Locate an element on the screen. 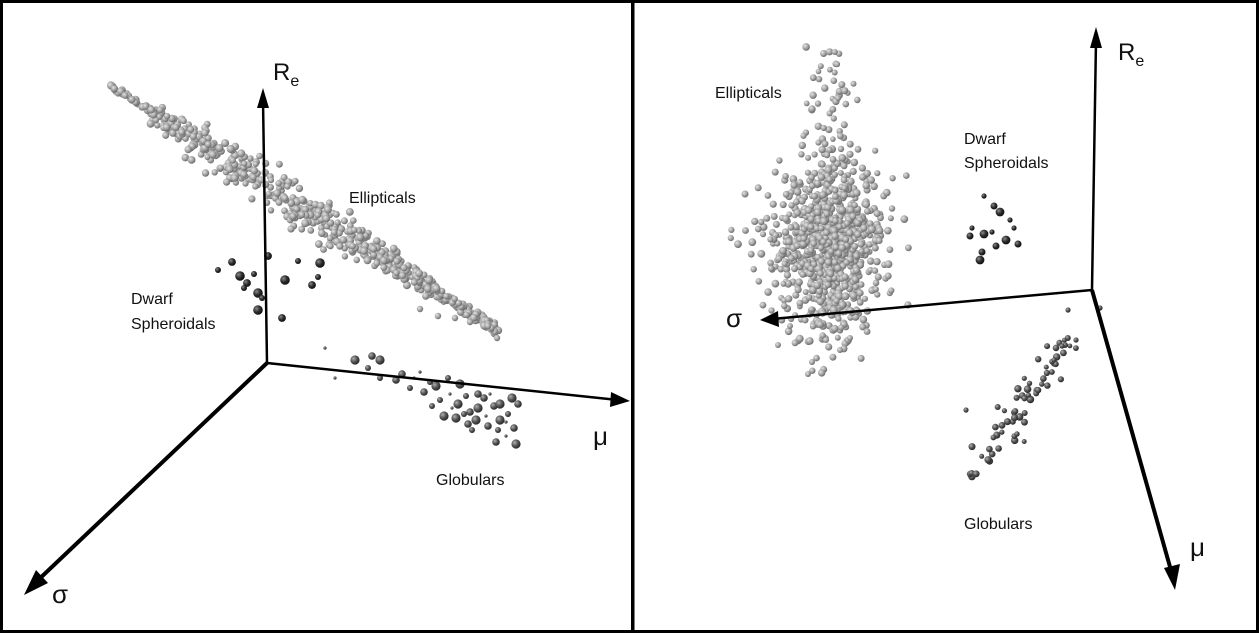 The width and height of the screenshot is (1259, 633). left-axis-mu-arrow is located at coordinates (620, 399).